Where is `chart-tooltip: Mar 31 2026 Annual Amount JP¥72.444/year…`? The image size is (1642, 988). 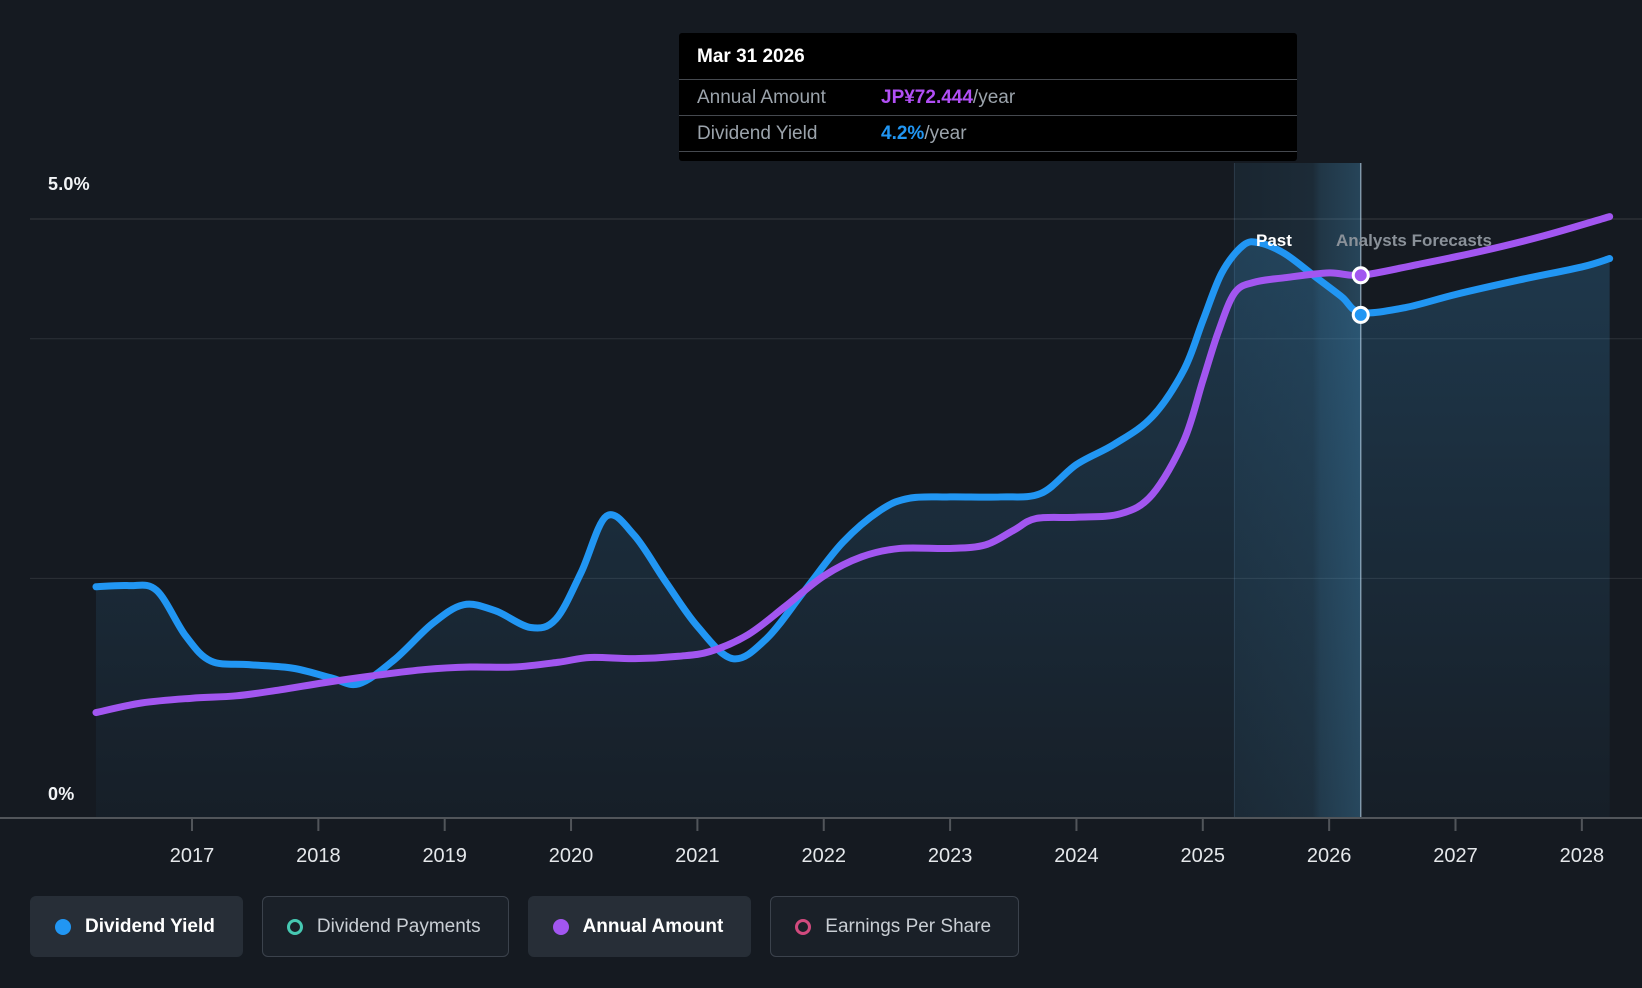
chart-tooltip: Mar 31 2026 Annual Amount JP¥72.444/year… is located at coordinates (988, 97).